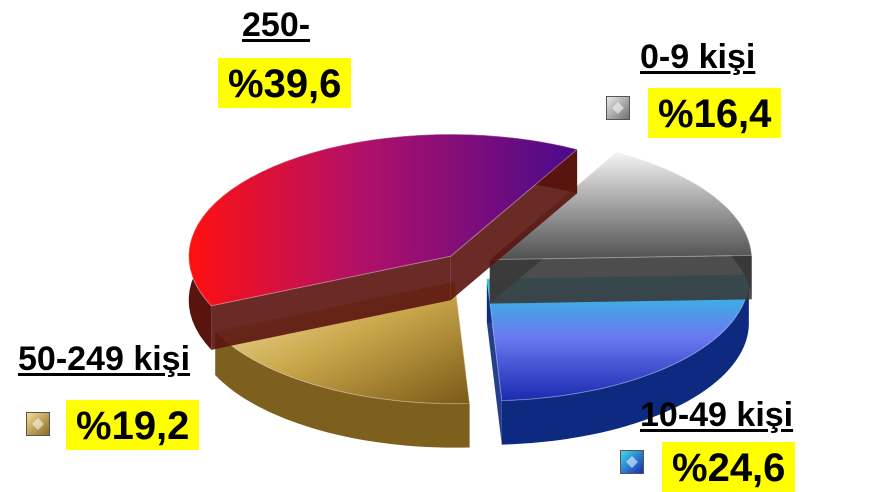 The image size is (885, 492). Describe the element at coordinates (104, 359) in the screenshot. I see `category-label-50-249: 50-249 kişi` at that location.